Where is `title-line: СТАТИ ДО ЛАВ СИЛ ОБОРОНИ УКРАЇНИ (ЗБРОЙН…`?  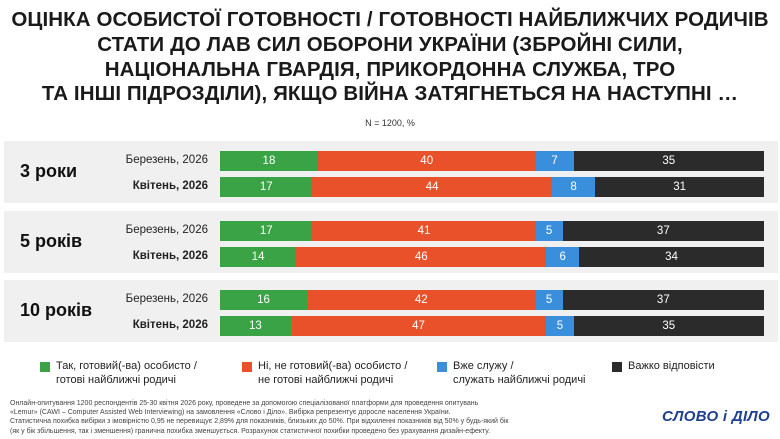 title-line: СТАТИ ДО ЛАВ СИЛ ОБОРОНИ УКРАЇНИ (ЗБРОЙН… is located at coordinates (390, 44).